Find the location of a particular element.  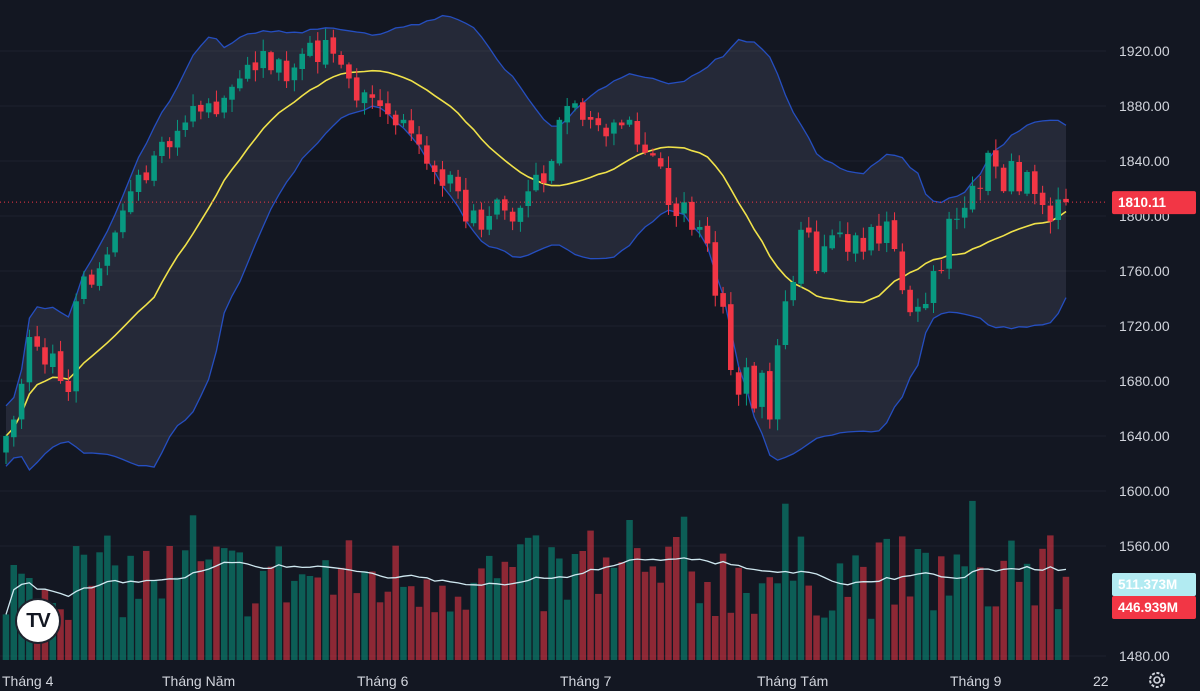

price-tick-label: 1560.00 is located at coordinates (1144, 546).